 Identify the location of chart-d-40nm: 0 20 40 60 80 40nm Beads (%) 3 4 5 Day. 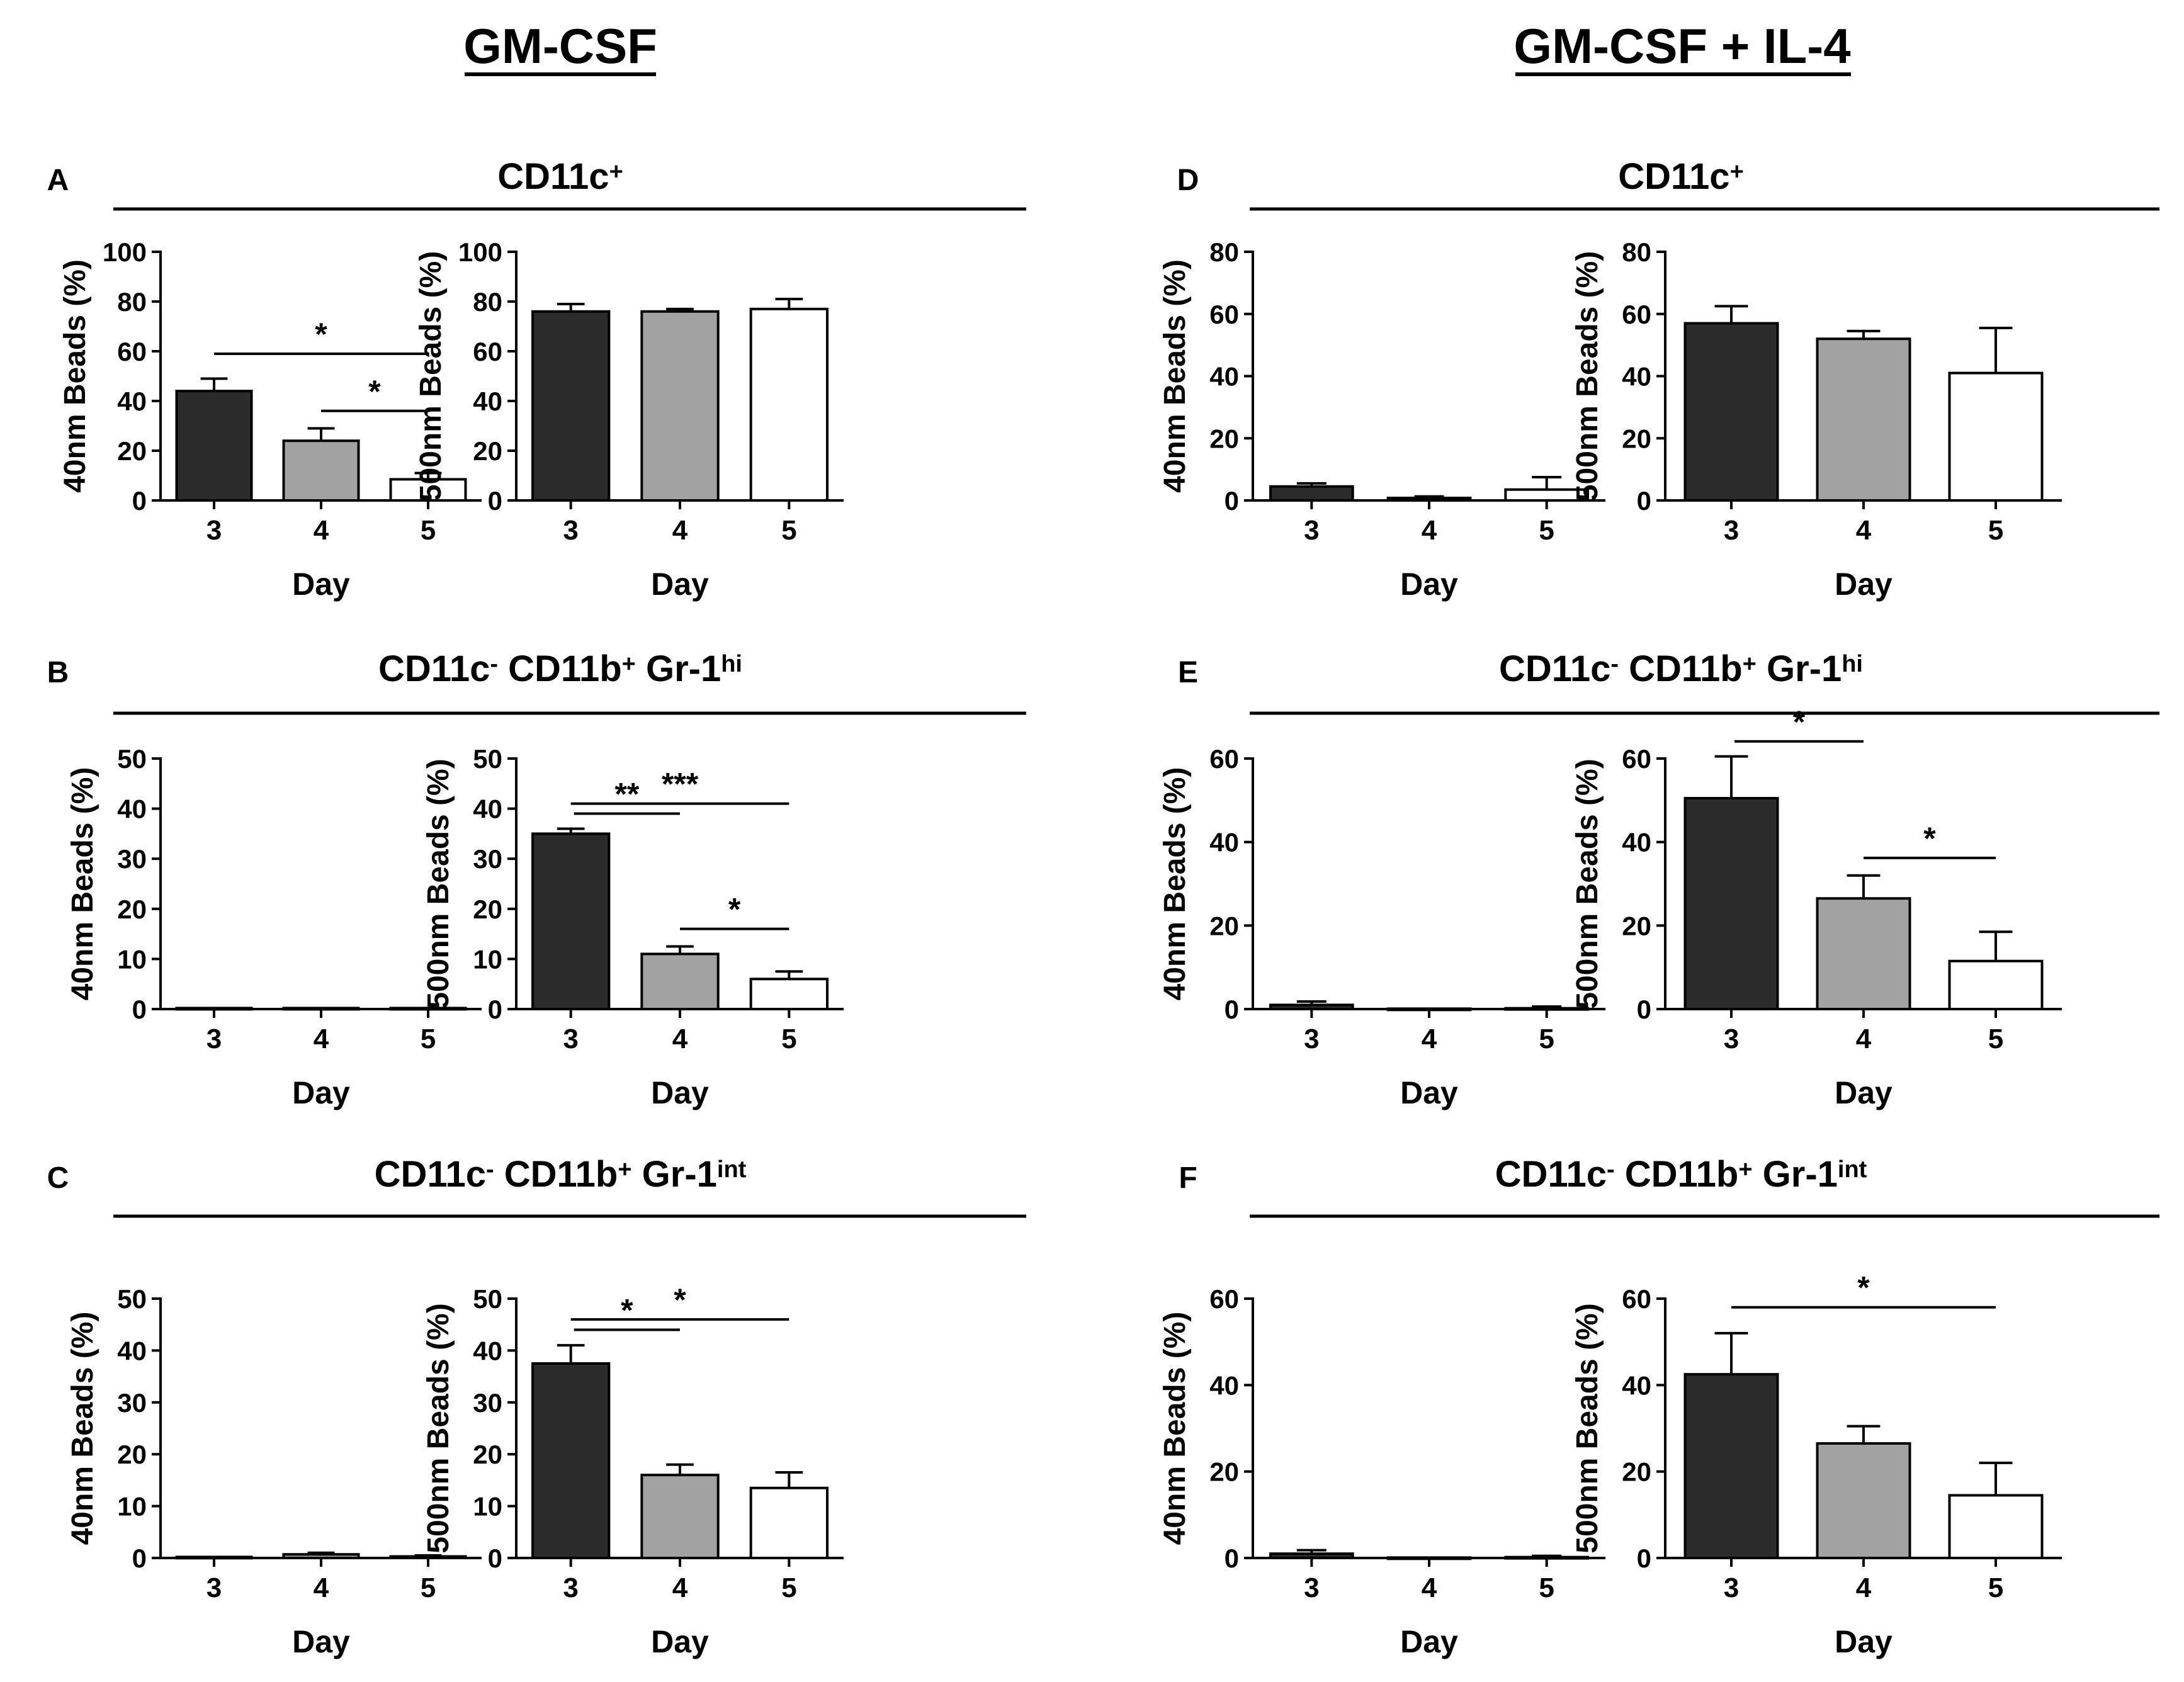
(1381, 419).